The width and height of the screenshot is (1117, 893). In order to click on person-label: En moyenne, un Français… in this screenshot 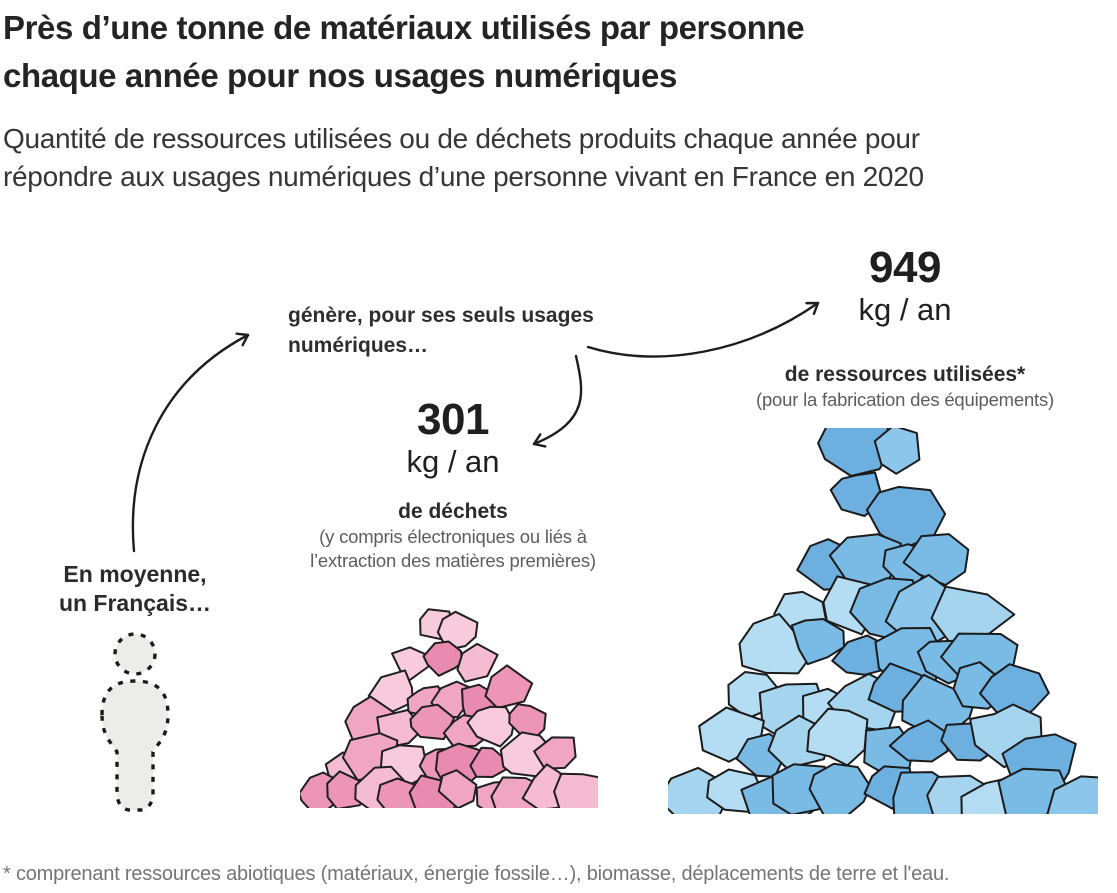, I will do `click(135, 588)`.